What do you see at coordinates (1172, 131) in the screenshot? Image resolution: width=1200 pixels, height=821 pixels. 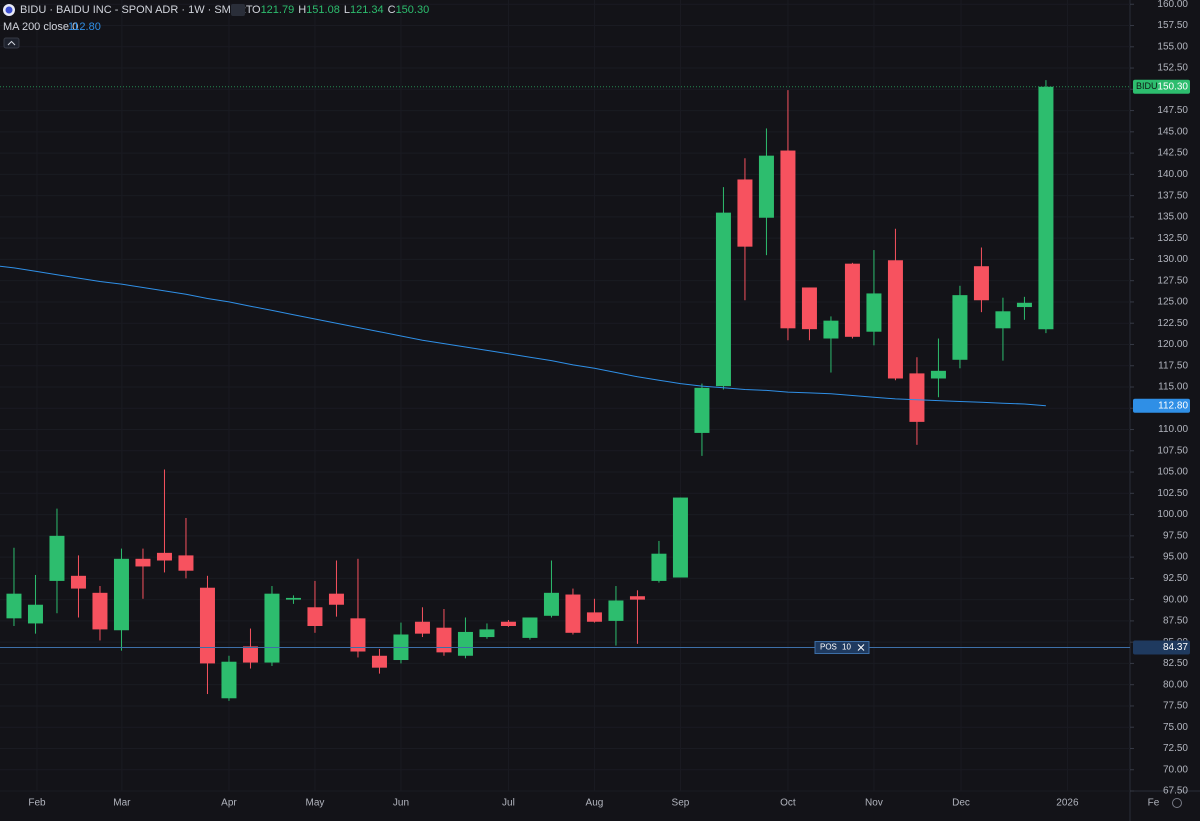 I see `y-tick-label: 145.00` at bounding box center [1172, 131].